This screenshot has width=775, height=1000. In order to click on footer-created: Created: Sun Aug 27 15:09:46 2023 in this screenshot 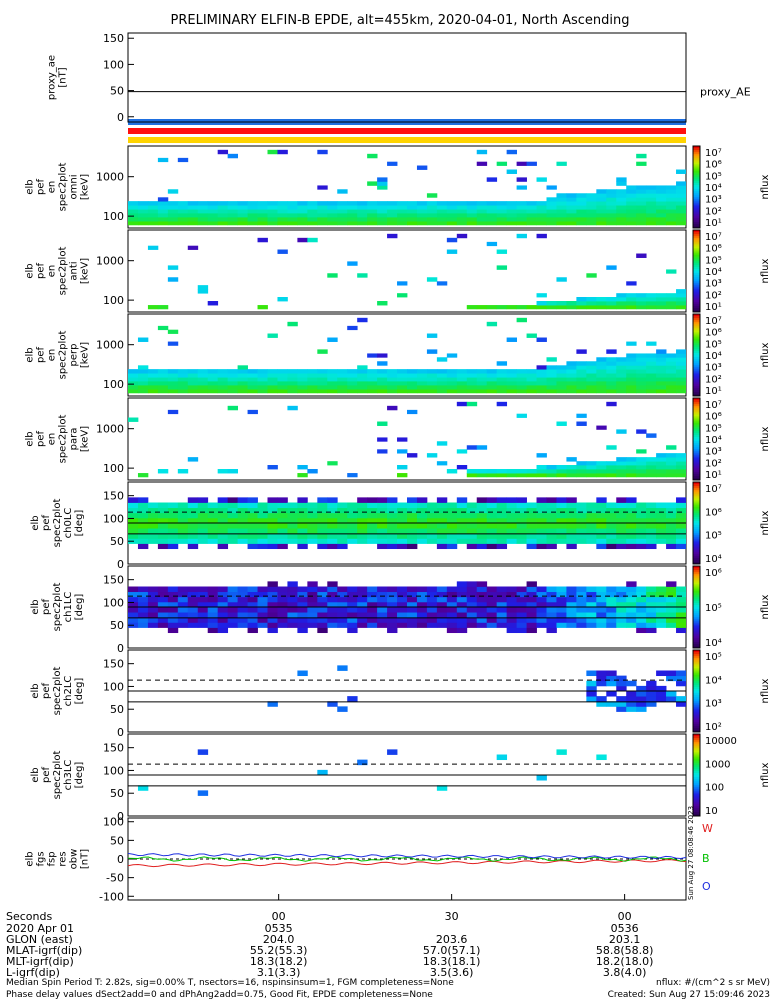, I will do `click(689, 995)`.